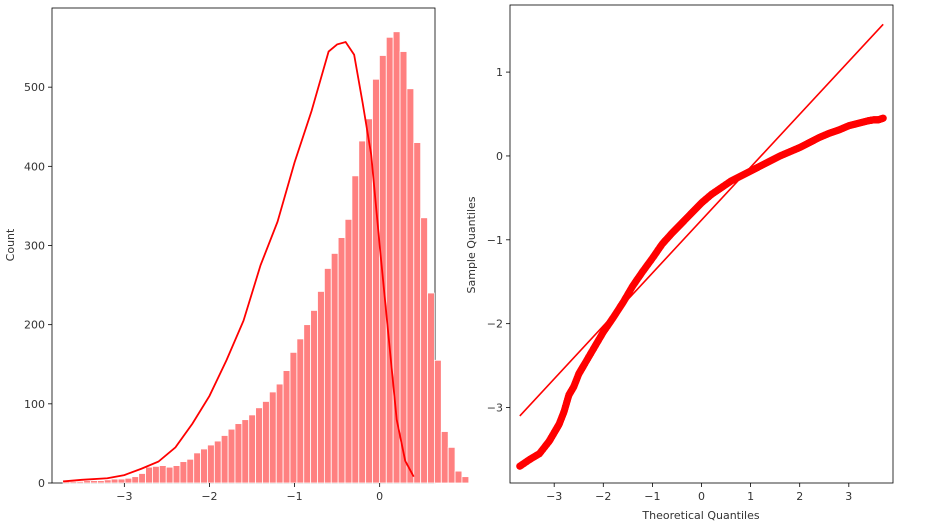  I want to click on qq-x-tick-label: −3, so click(554, 496).